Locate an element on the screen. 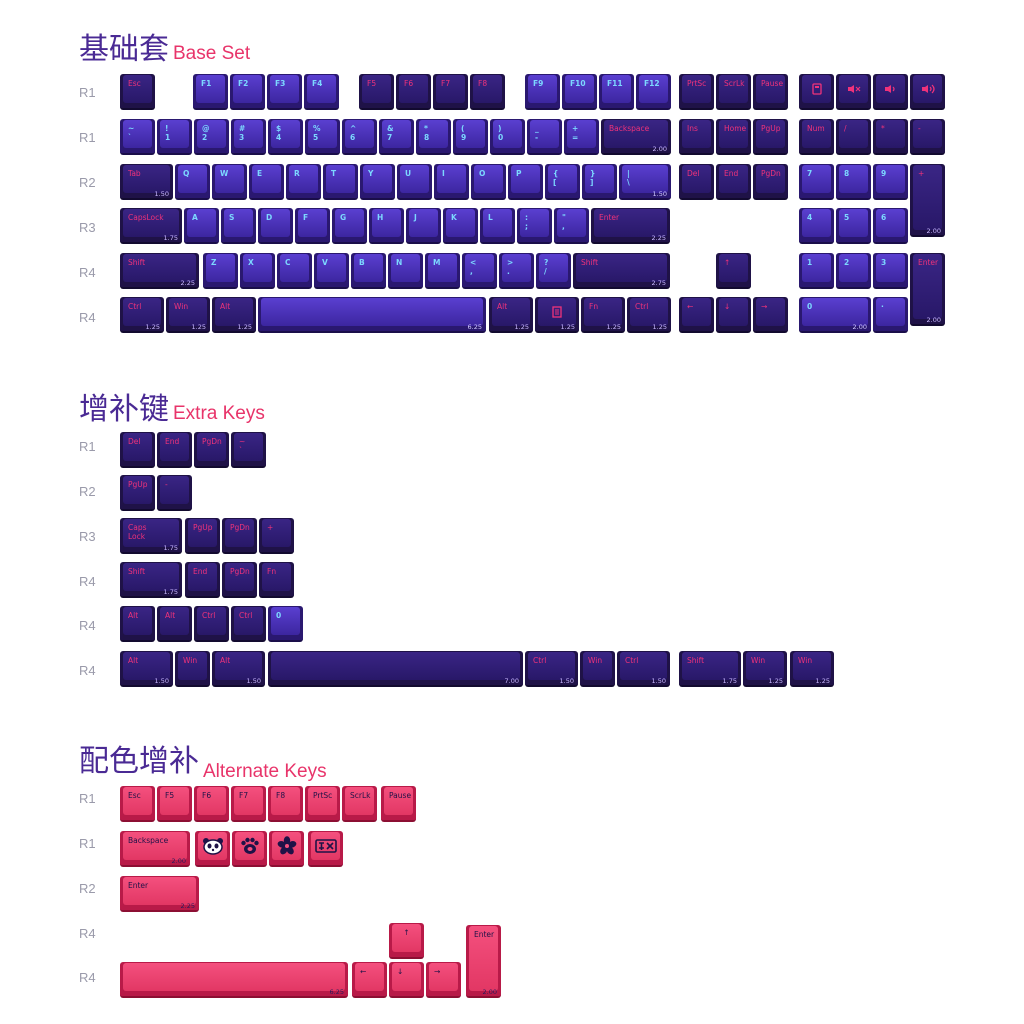 The image size is (1024, 1024). keycap-symbol: - is located at coordinates (927, 137).